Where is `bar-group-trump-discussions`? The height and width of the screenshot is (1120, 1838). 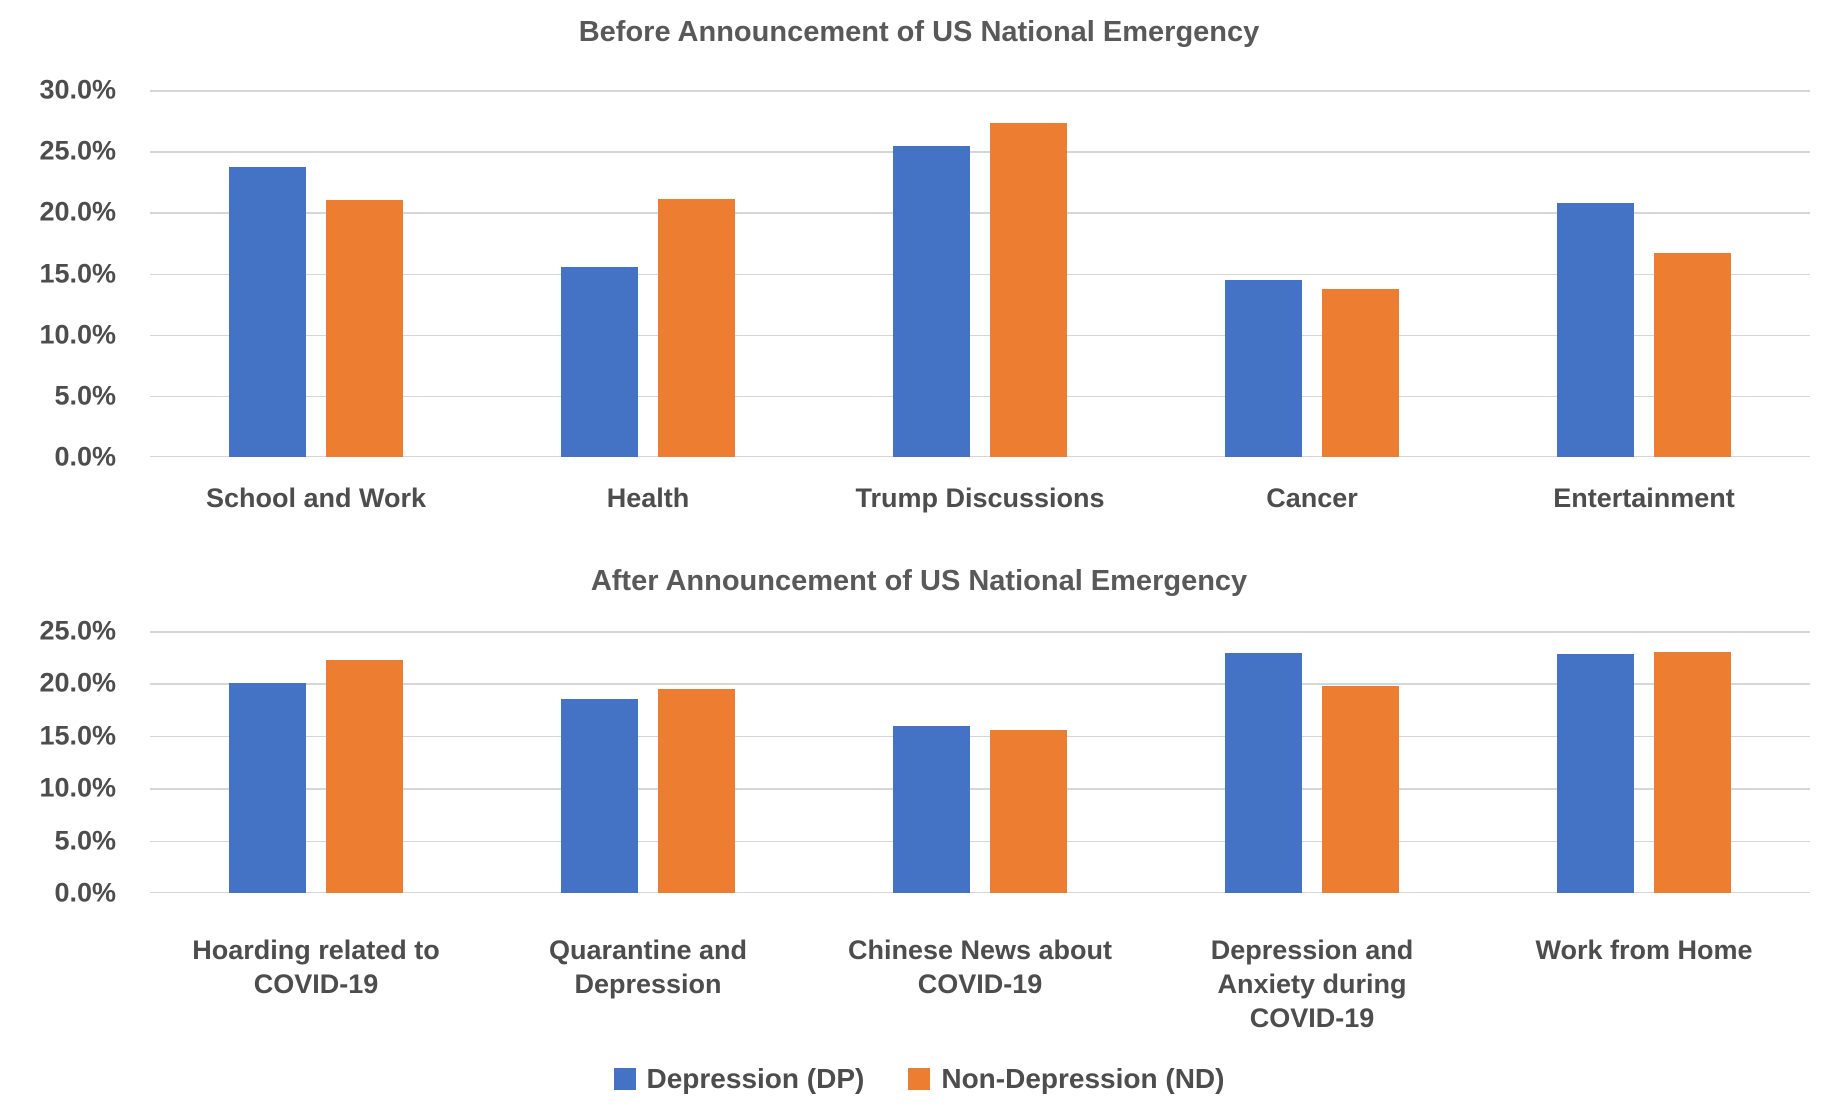
bar-group-trump-discussions is located at coordinates (980, 273).